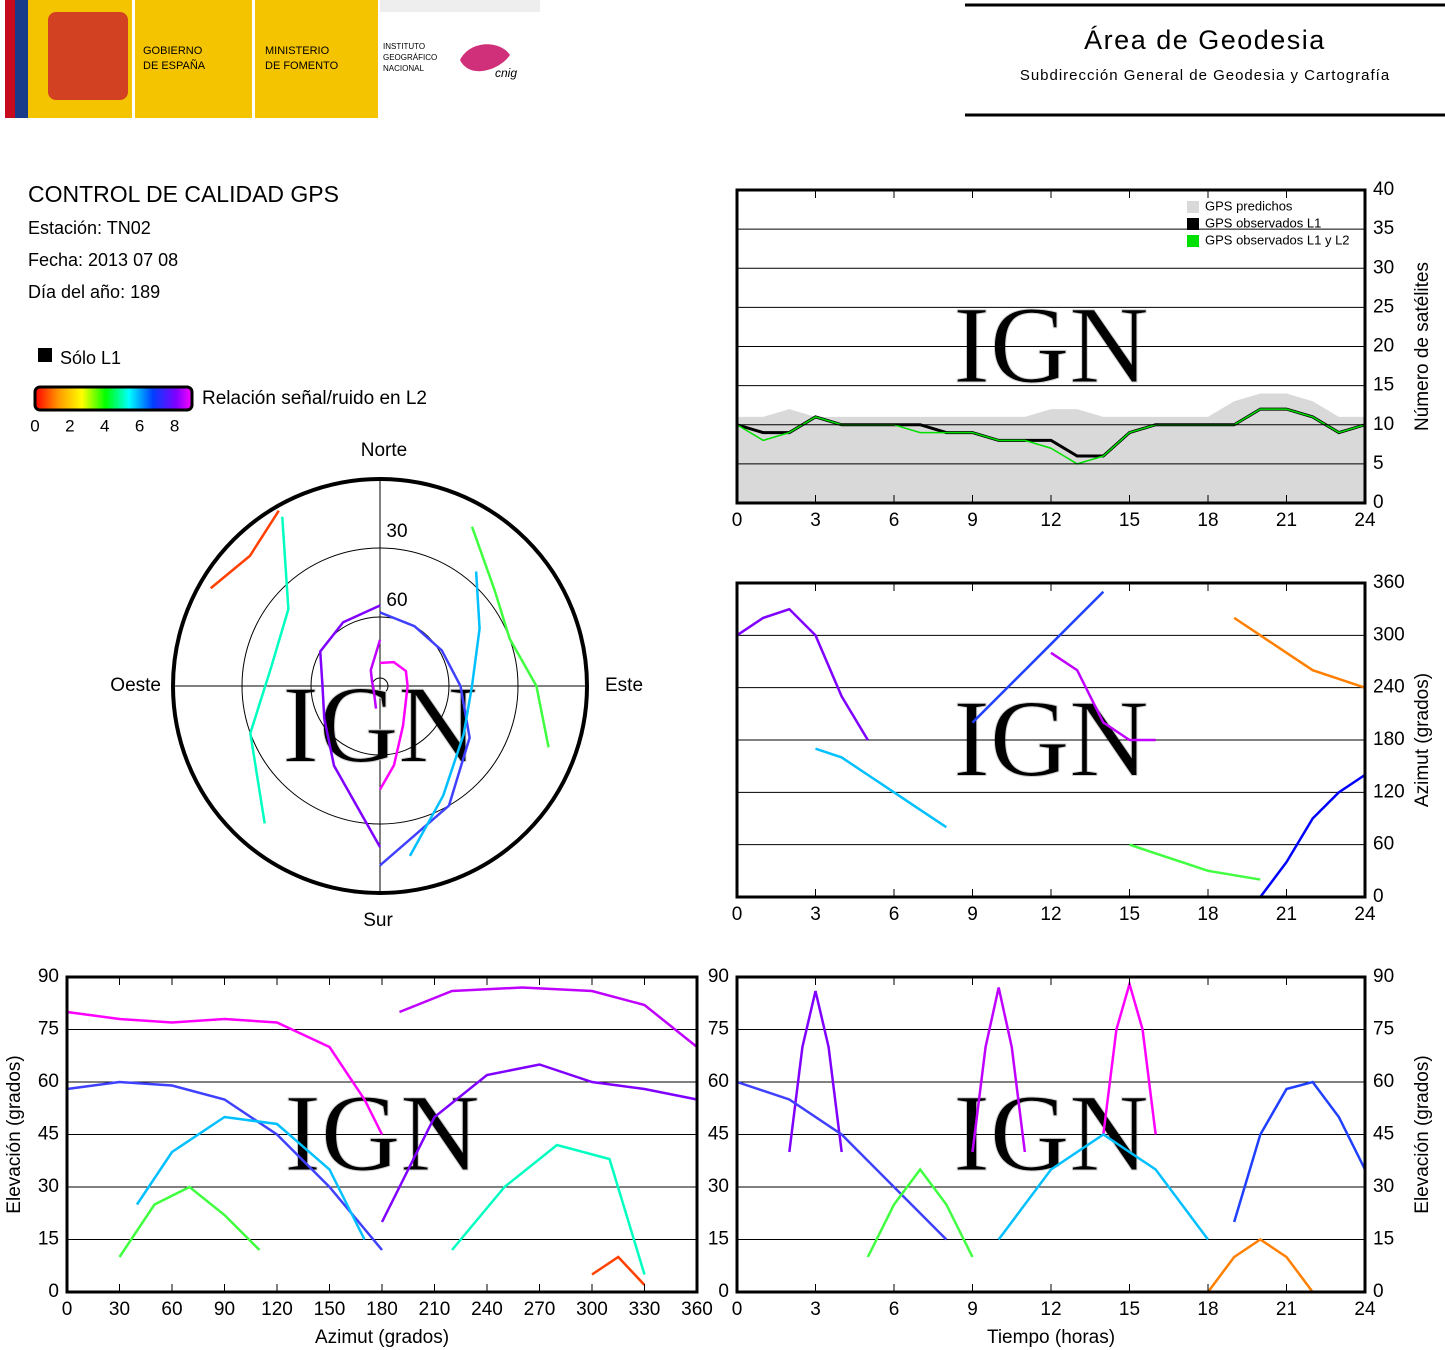 This screenshot has height=1350, width=1445. What do you see at coordinates (1383, 346) in the screenshot?
I see `y-tick-label: 20` at bounding box center [1383, 346].